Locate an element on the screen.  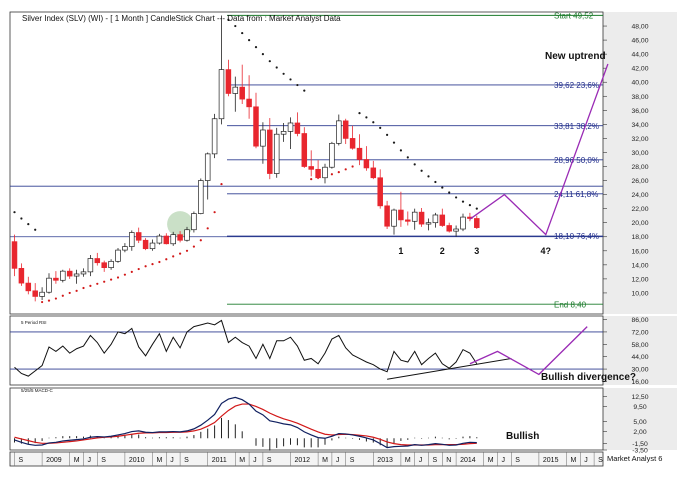
time-tick-label: 2012 is located at coordinates (303, 460).